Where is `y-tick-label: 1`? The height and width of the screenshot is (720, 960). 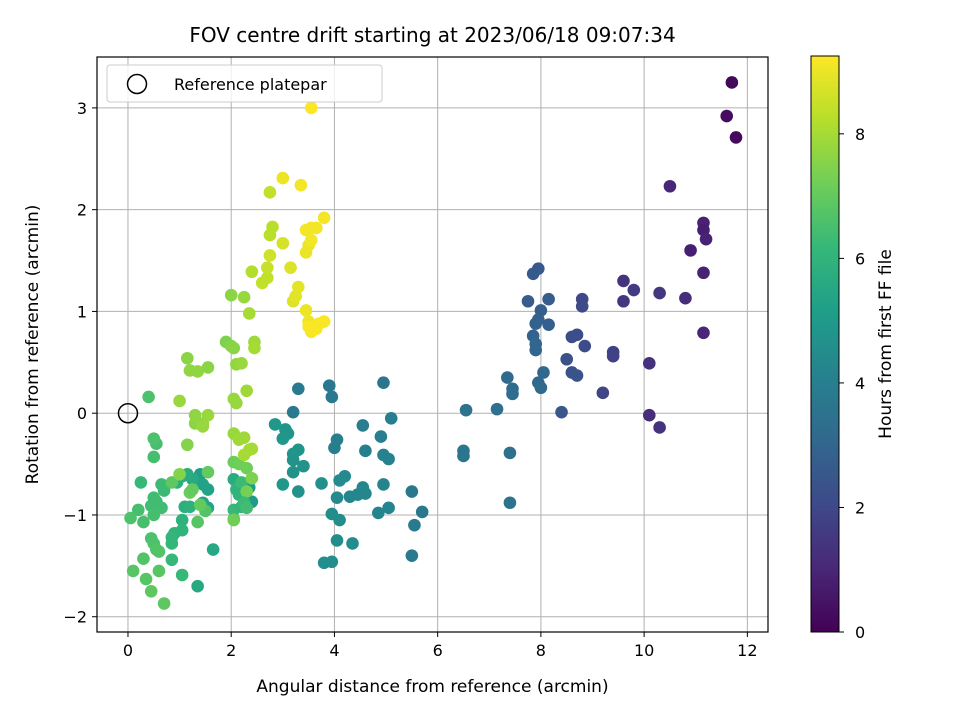 y-tick-label: 1 is located at coordinates (82, 311).